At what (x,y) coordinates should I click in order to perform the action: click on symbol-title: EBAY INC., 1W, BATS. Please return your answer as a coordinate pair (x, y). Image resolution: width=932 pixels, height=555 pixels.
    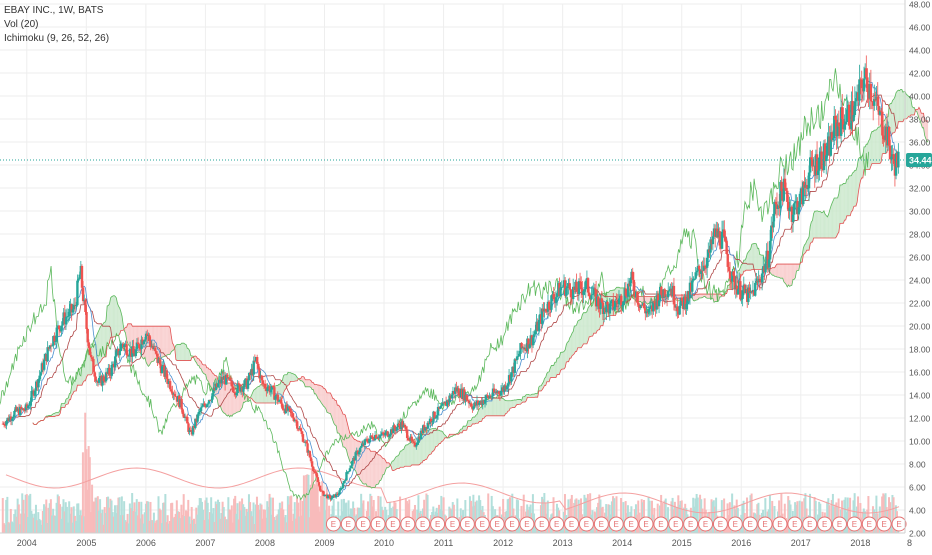
    Looking at the image, I should click on (56, 11).